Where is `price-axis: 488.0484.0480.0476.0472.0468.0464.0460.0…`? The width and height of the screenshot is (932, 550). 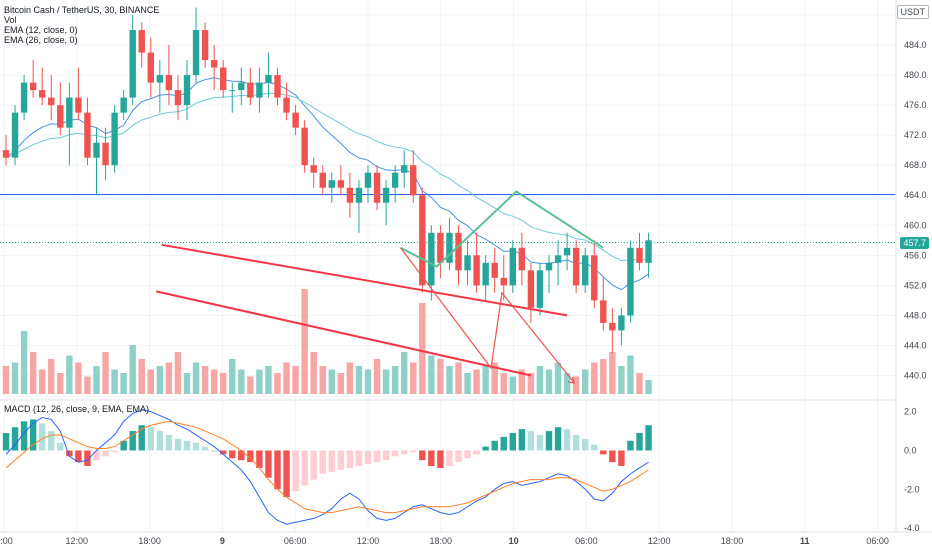 price-axis: 488.0484.0480.0476.0472.0468.0464.0460.0… is located at coordinates (911, 266).